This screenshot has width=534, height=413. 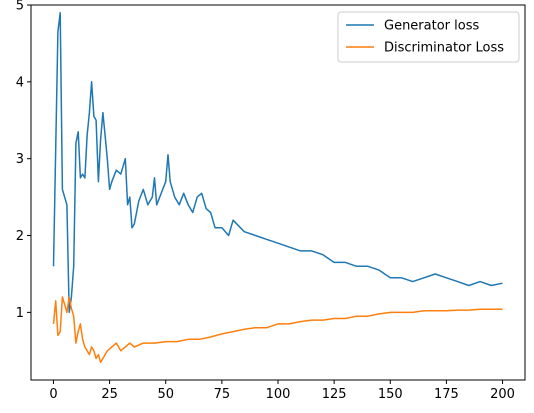 I want to click on legend-label-1: Generator loss, so click(x=431, y=26).